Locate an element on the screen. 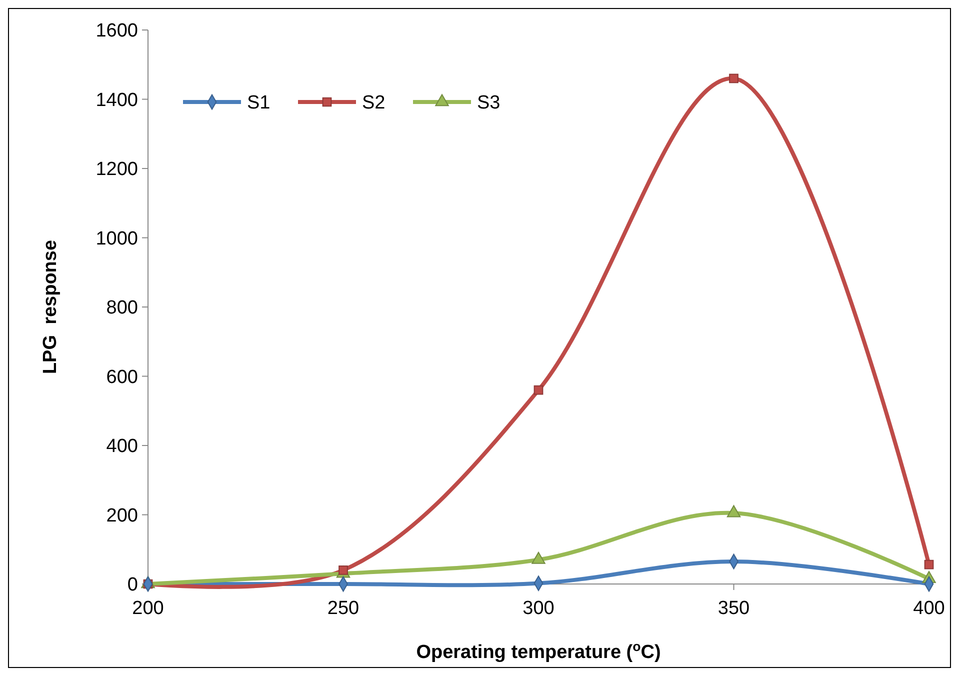 The height and width of the screenshot is (676, 959). y-tick-label: 600 is located at coordinates (122, 377).